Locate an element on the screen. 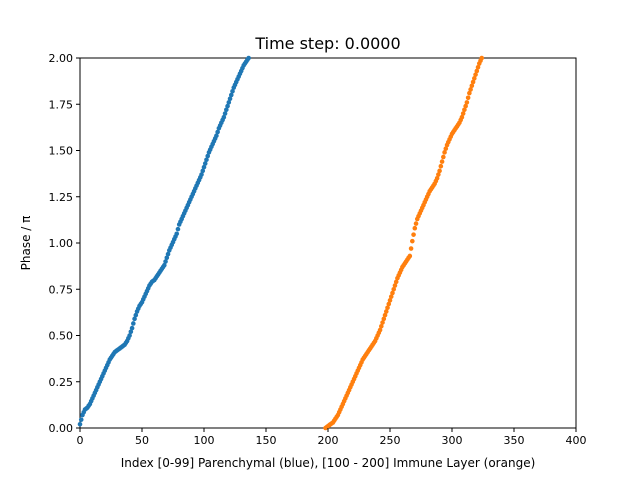  y-tick-label: 1.25 is located at coordinates (61, 197).